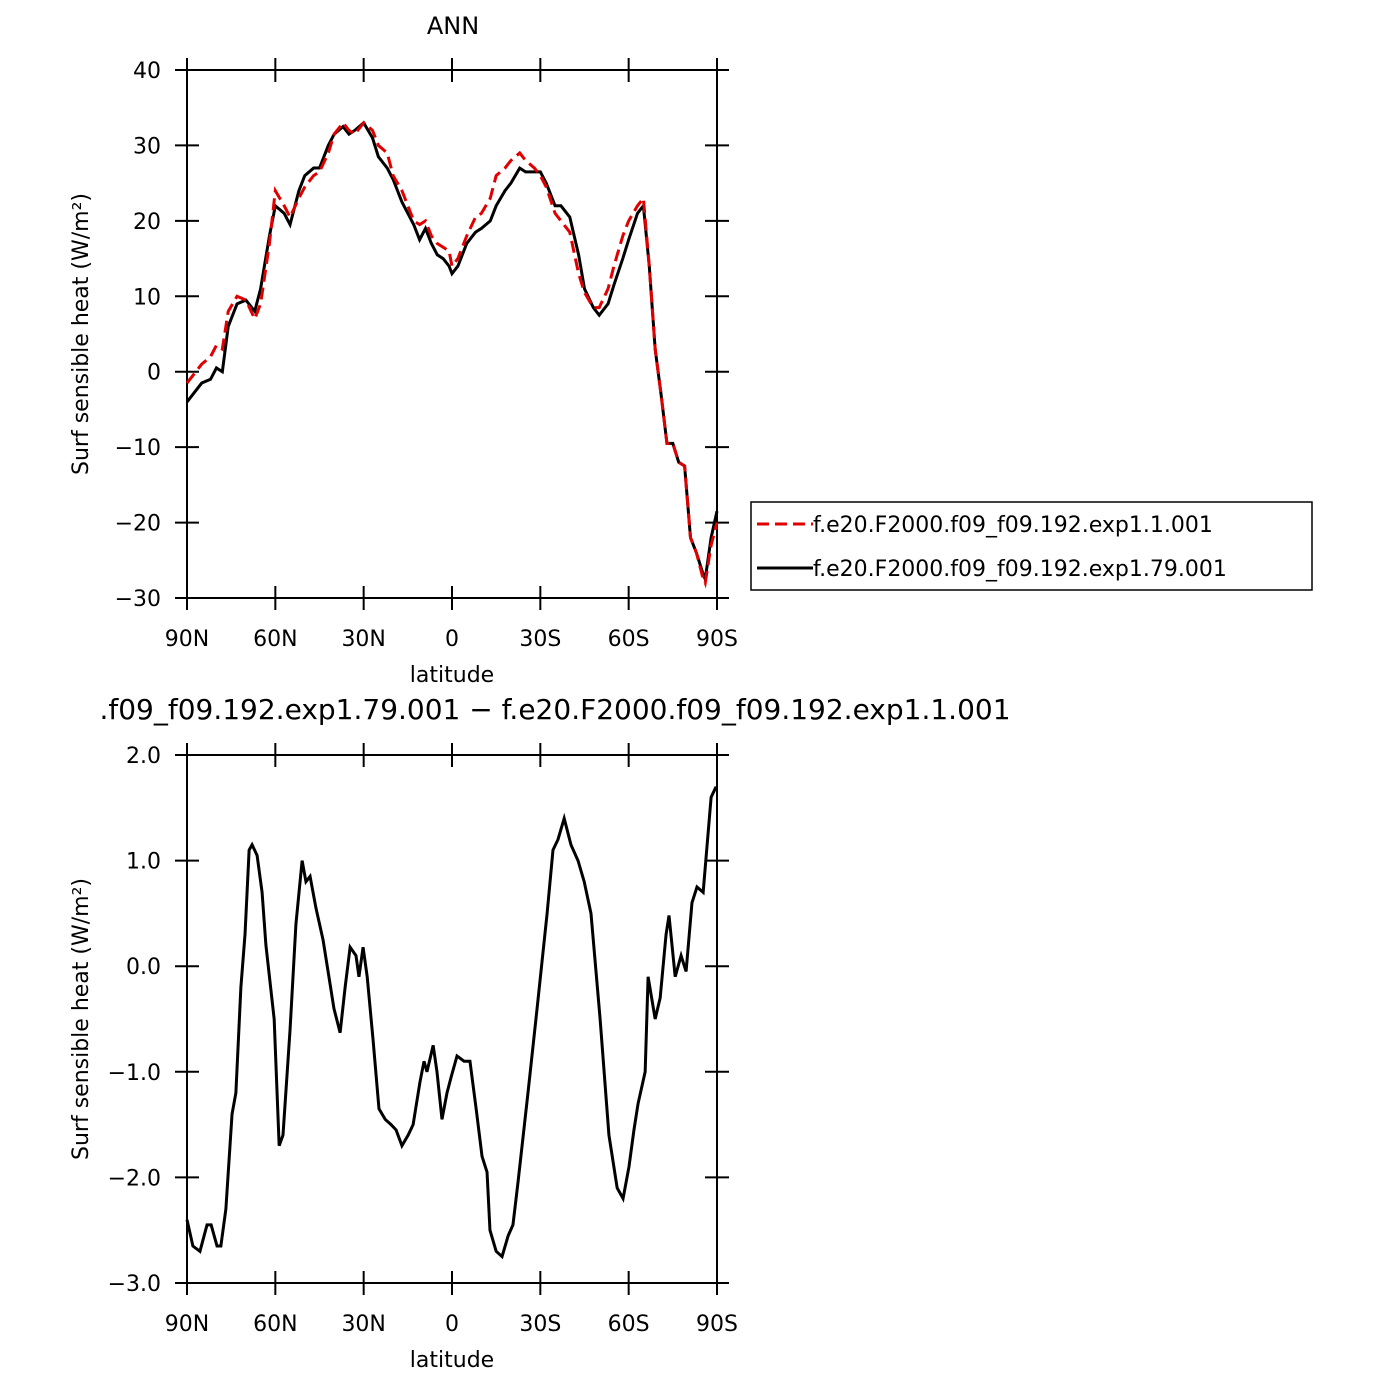 The image size is (1380, 1384). Describe the element at coordinates (143, 967) in the screenshot. I see `y-tick-label: 0.0` at that location.